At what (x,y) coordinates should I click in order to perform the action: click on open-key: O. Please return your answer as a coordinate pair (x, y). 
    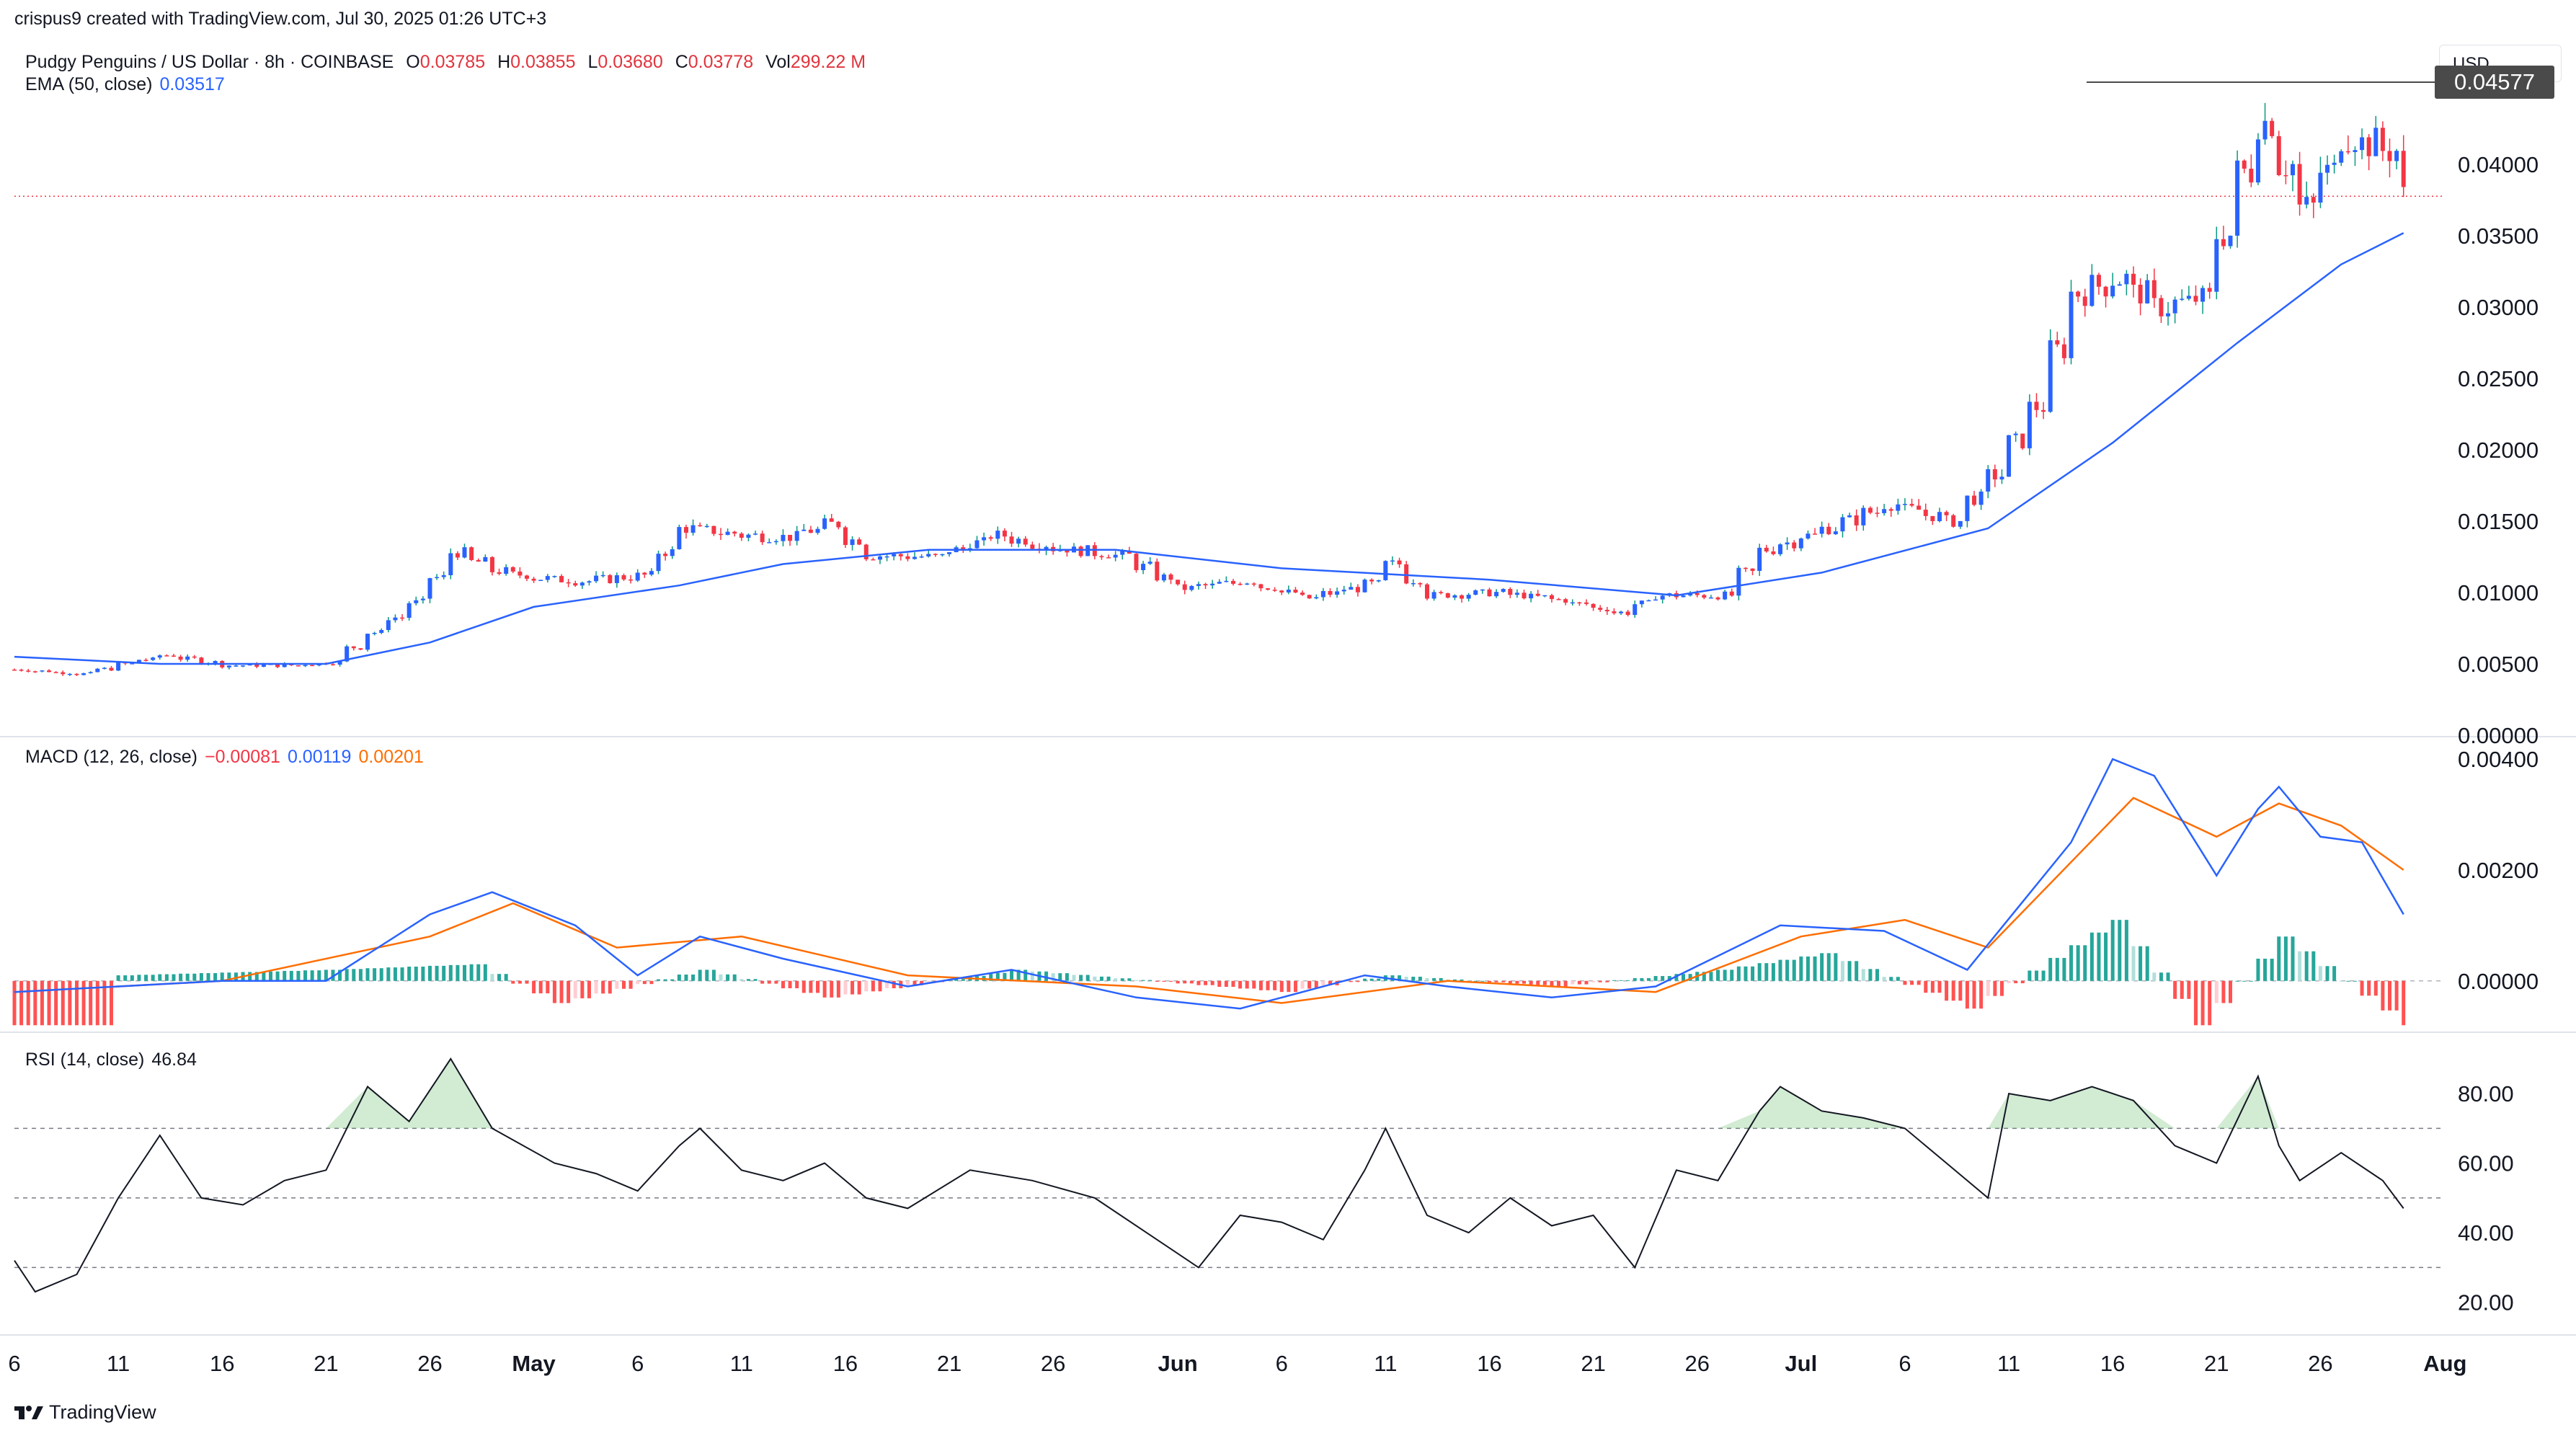
    Looking at the image, I should click on (413, 62).